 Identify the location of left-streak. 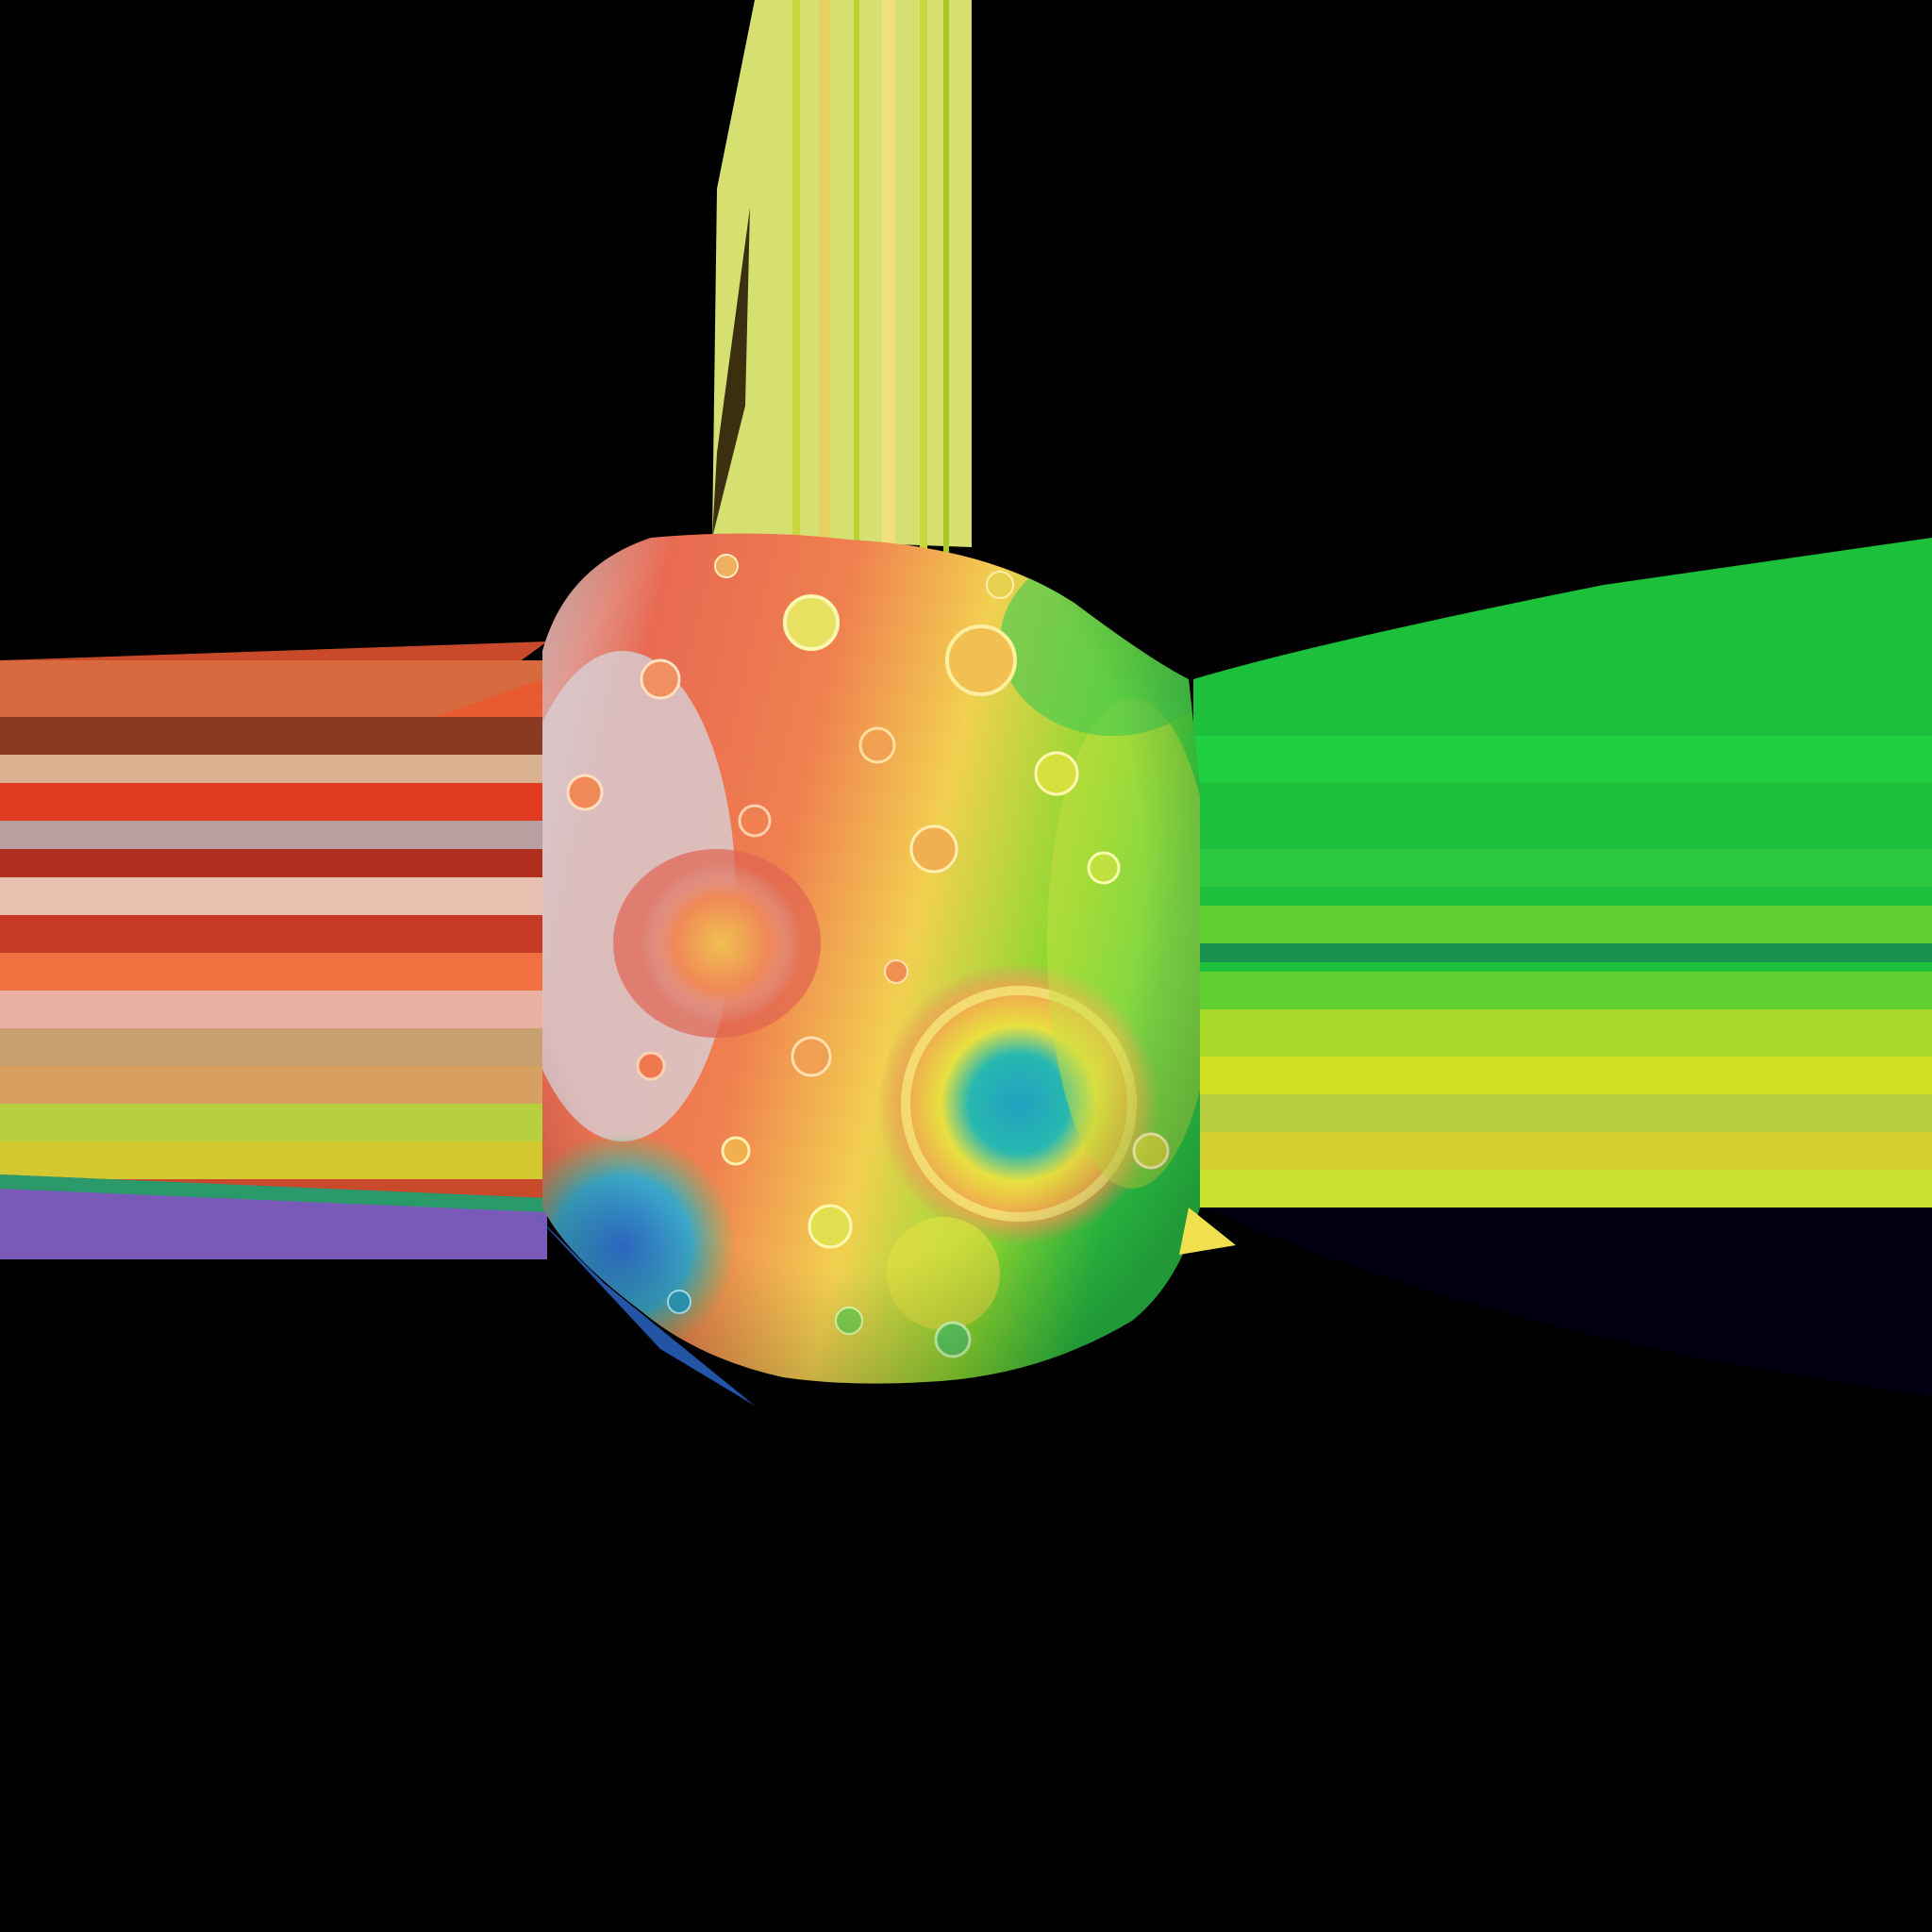
(274, 933).